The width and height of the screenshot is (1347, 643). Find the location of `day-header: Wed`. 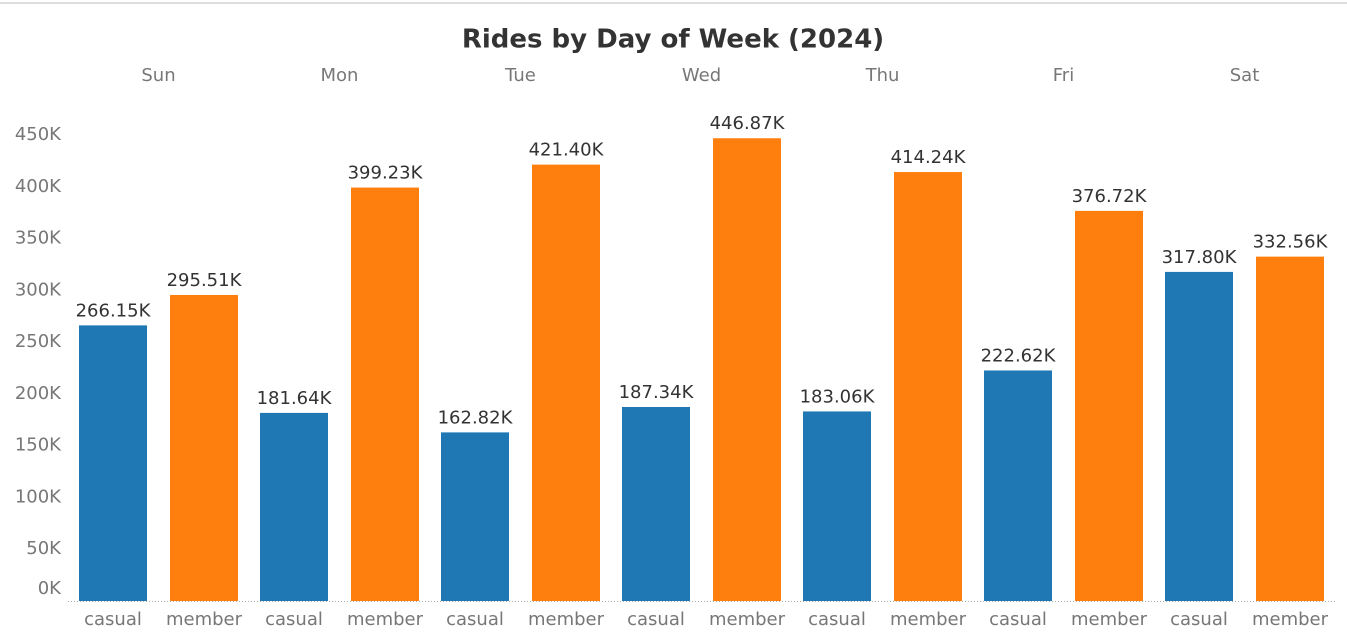

day-header: Wed is located at coordinates (701, 75).